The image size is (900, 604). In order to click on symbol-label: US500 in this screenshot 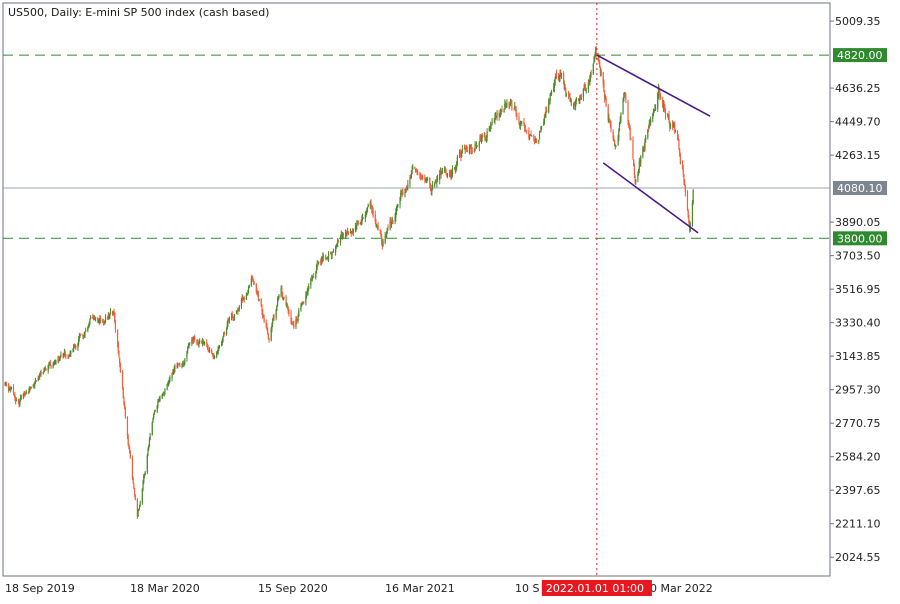, I will do `click(26, 12)`.